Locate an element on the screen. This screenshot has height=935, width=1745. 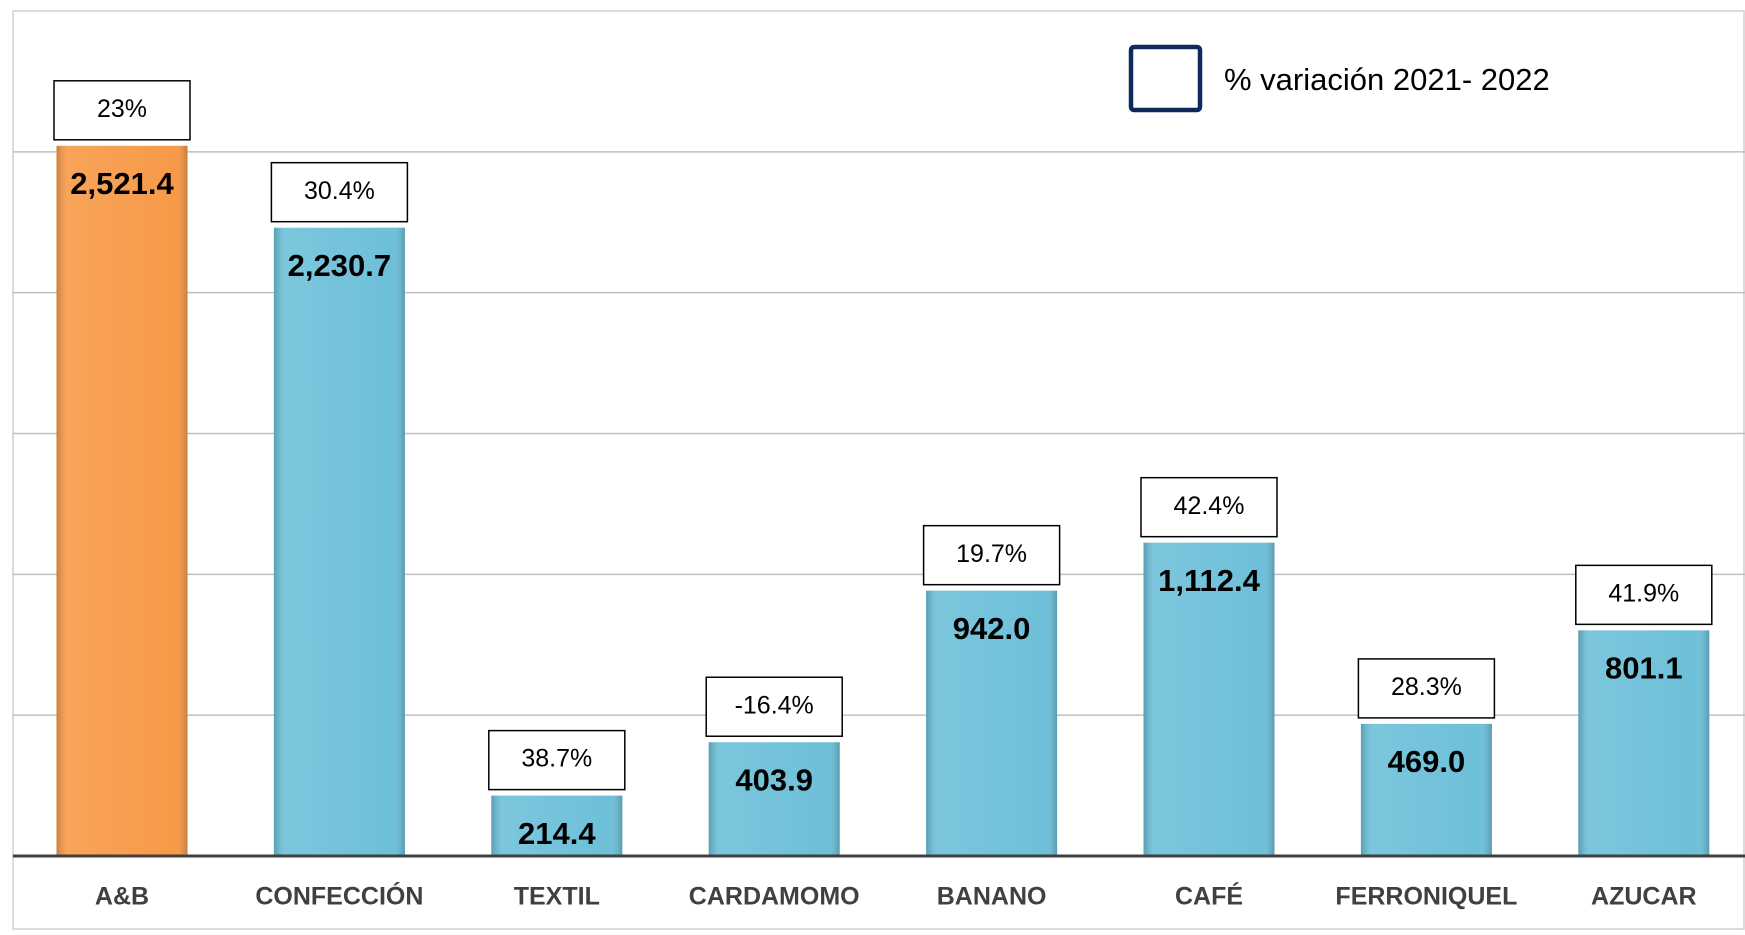
x-tick-label: A&B is located at coordinates (122, 897).